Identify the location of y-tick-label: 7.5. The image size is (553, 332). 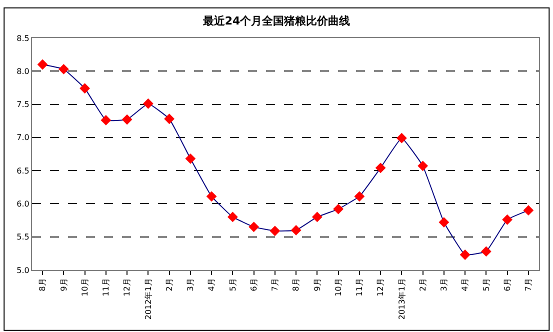
(23, 105).